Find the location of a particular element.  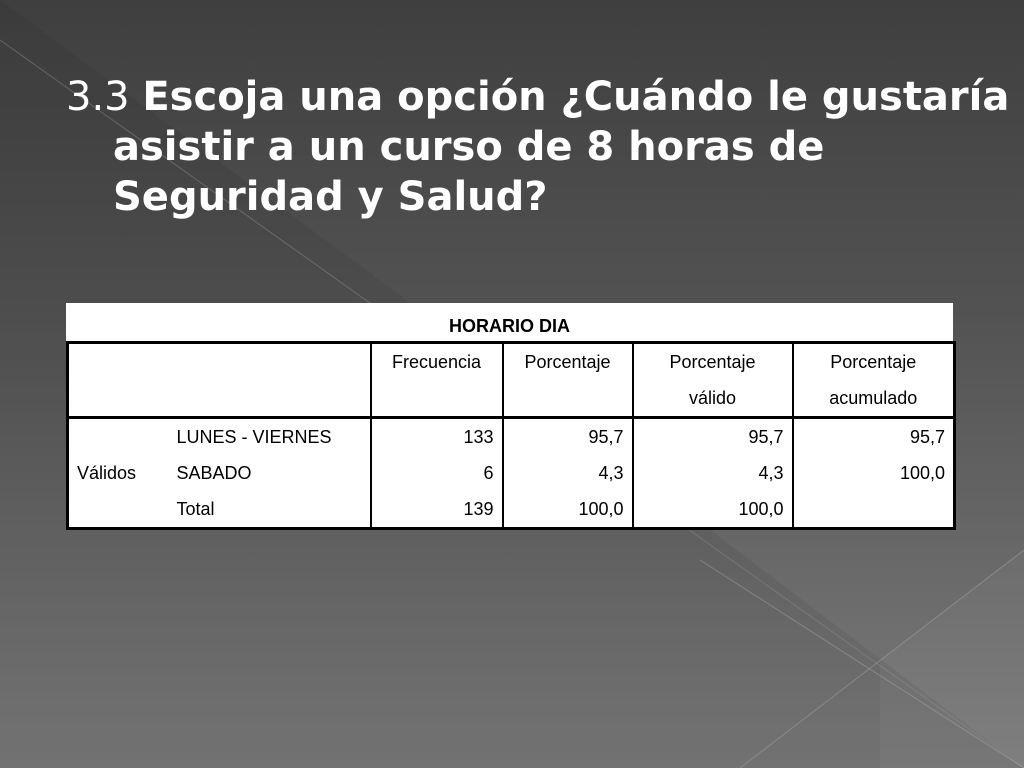

table-row: Total 139 100,0 100,0 is located at coordinates (512, 510).